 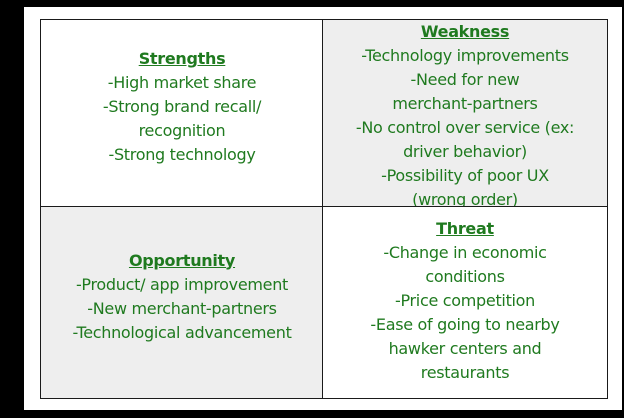 I want to click on strengths-item: recognition, so click(x=182, y=130).